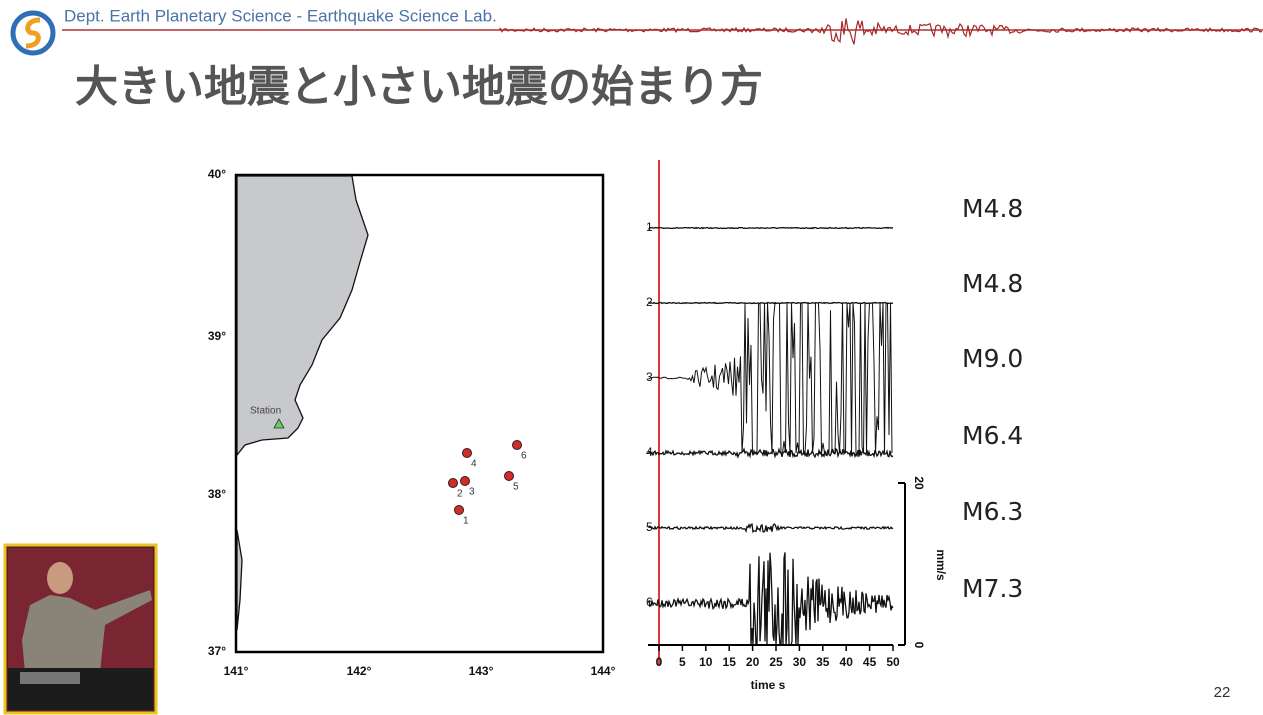 This screenshot has height=715, width=1263. What do you see at coordinates (776, 662) in the screenshot?
I see `time-tick-label: 25` at bounding box center [776, 662].